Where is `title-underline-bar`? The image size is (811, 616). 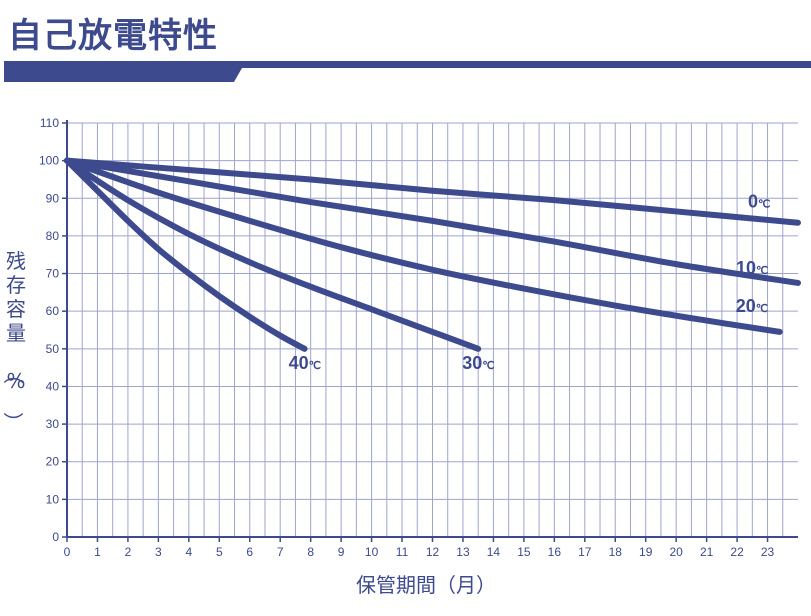 title-underline-bar is located at coordinates (407, 71).